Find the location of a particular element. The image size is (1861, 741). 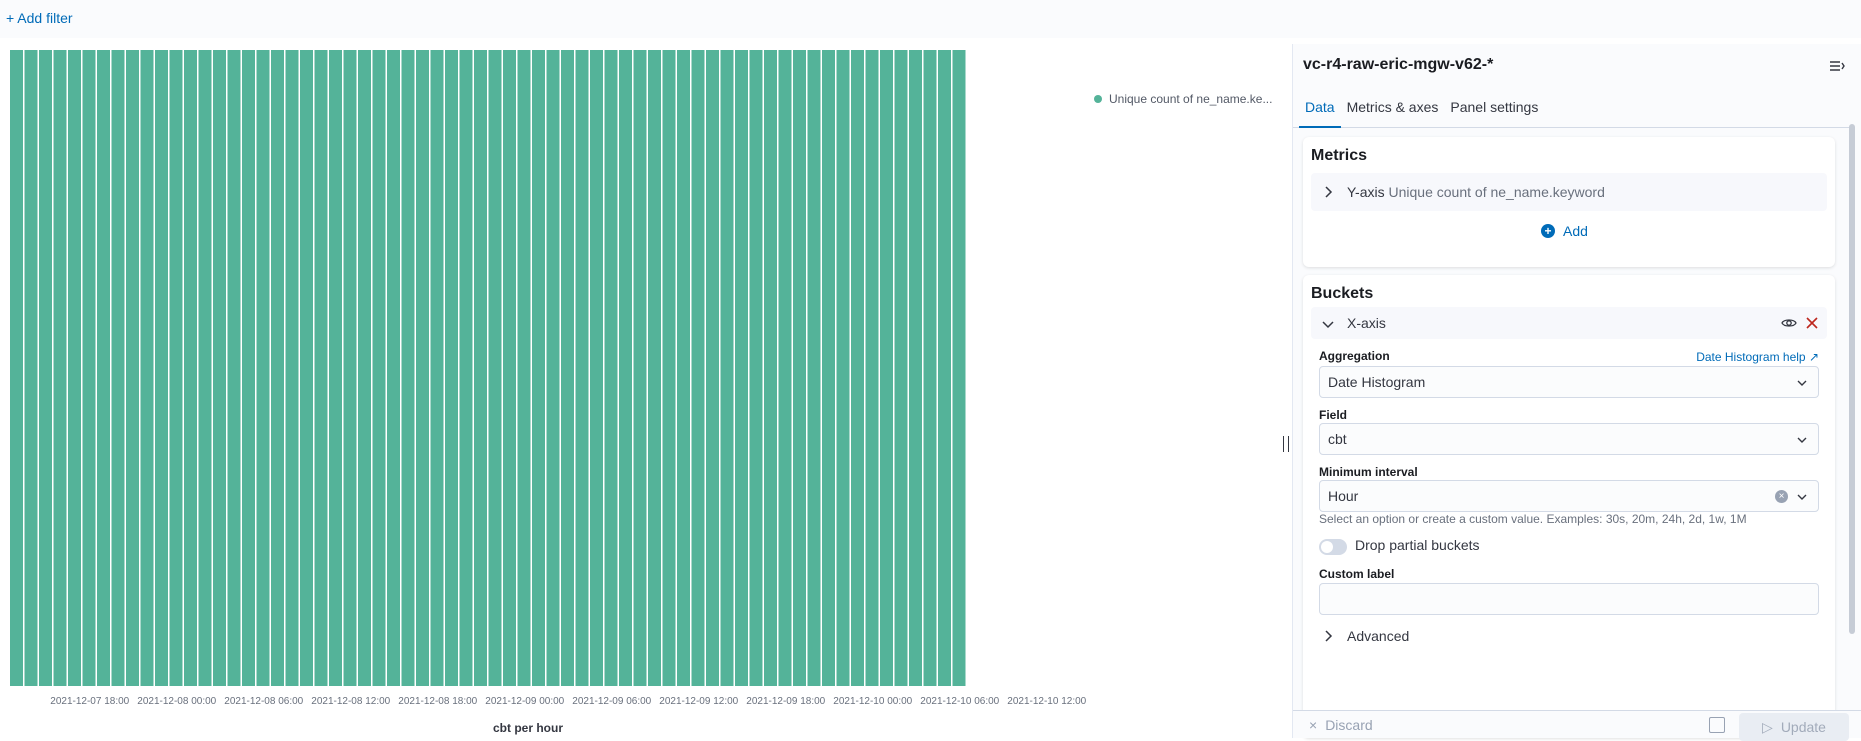

add-filter-button: + Add filter is located at coordinates (39, 18).